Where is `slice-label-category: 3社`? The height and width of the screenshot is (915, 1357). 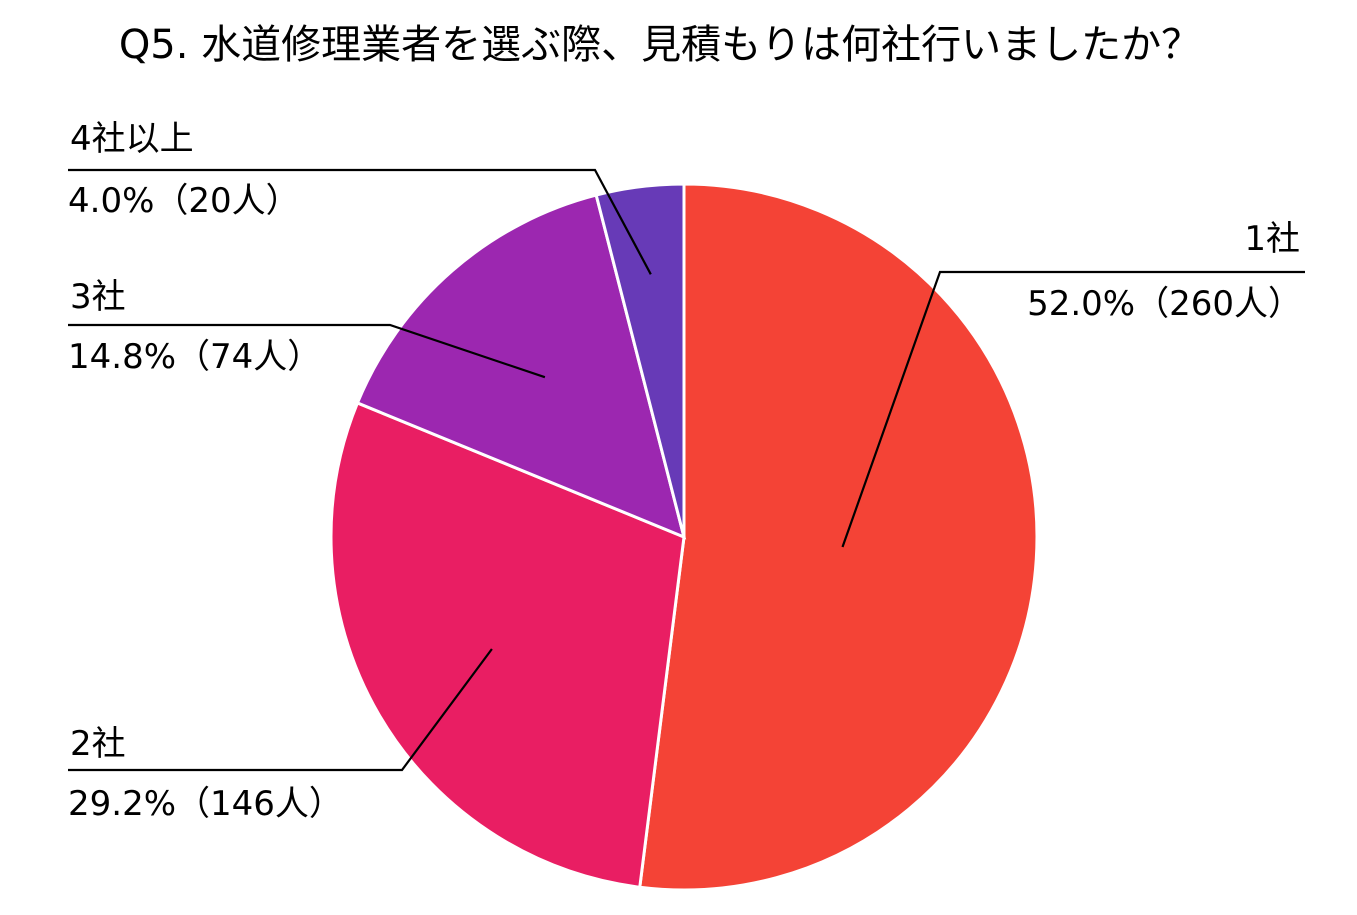
slice-label-category: 3社 is located at coordinates (98, 297).